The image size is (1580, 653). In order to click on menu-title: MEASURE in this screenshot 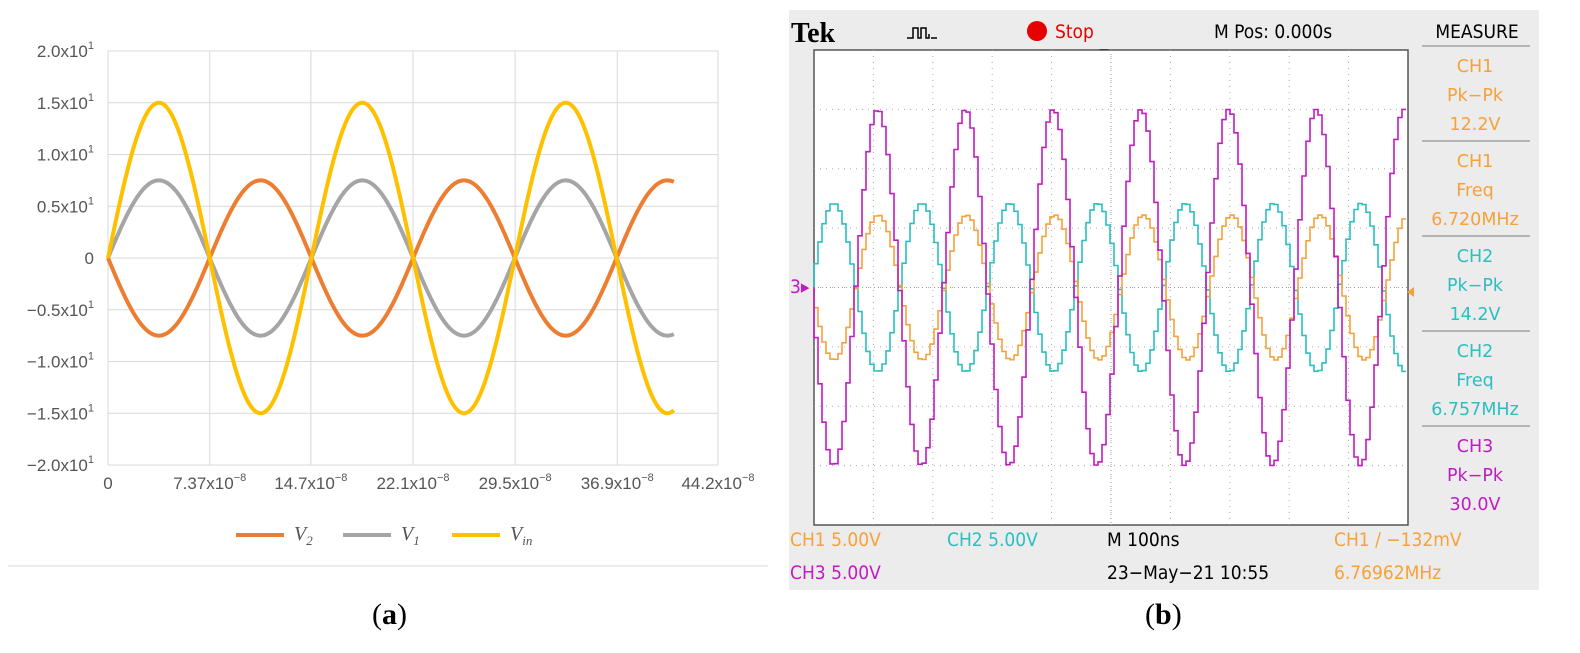, I will do `click(1476, 32)`.